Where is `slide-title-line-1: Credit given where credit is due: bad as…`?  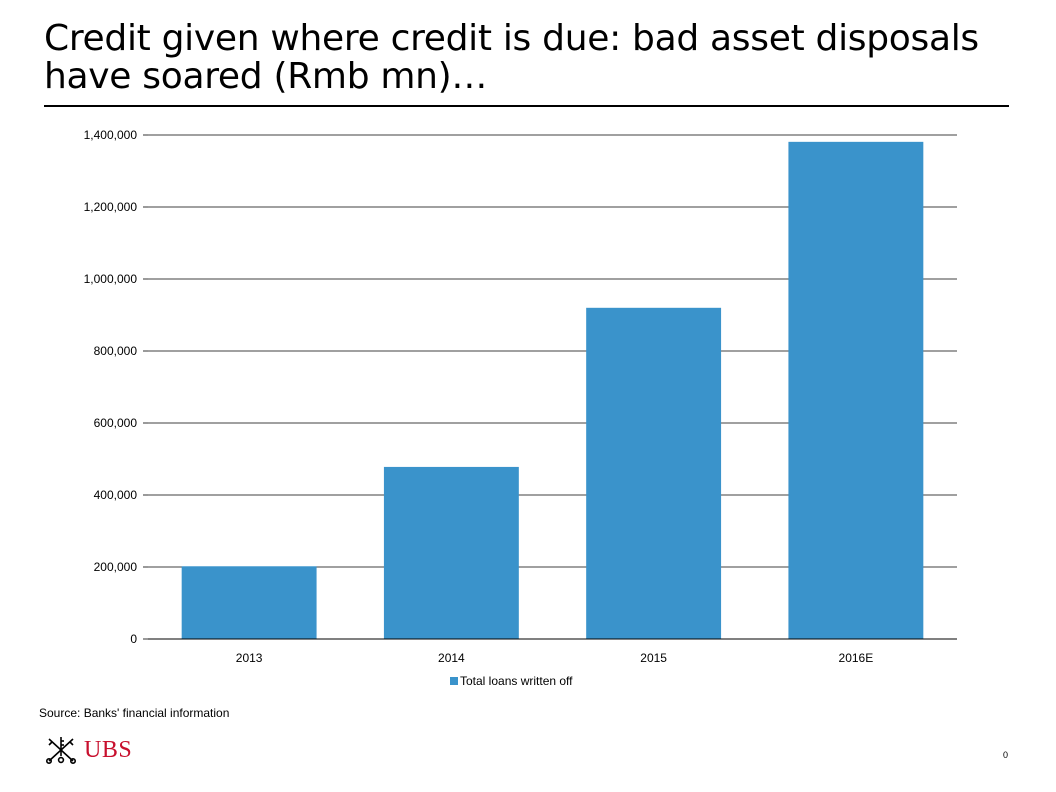
slide-title-line-1: Credit given where credit is due: bad as… is located at coordinates (511, 38).